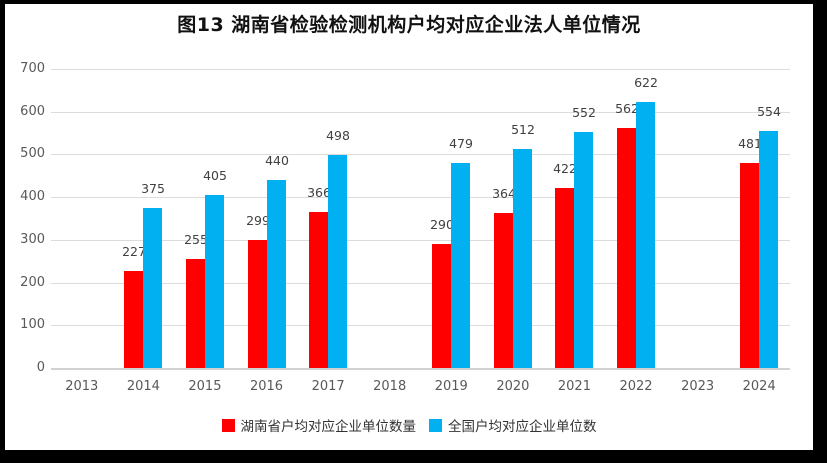 The image size is (827, 463). Describe the element at coordinates (32, 111) in the screenshot. I see `y-tick-label-600: 600` at that location.